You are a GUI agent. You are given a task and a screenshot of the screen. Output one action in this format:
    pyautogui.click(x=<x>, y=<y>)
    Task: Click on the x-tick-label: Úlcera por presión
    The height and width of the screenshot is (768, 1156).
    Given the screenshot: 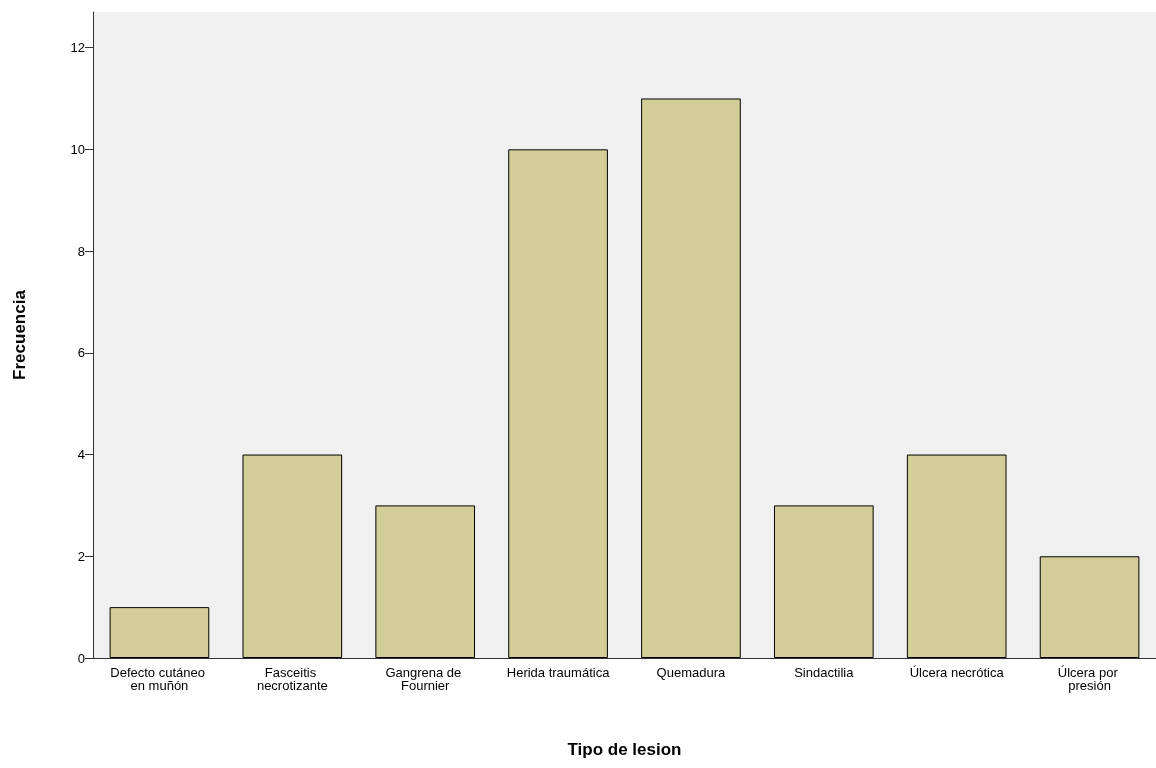 What is the action you would take?
    pyautogui.click(x=1089, y=679)
    